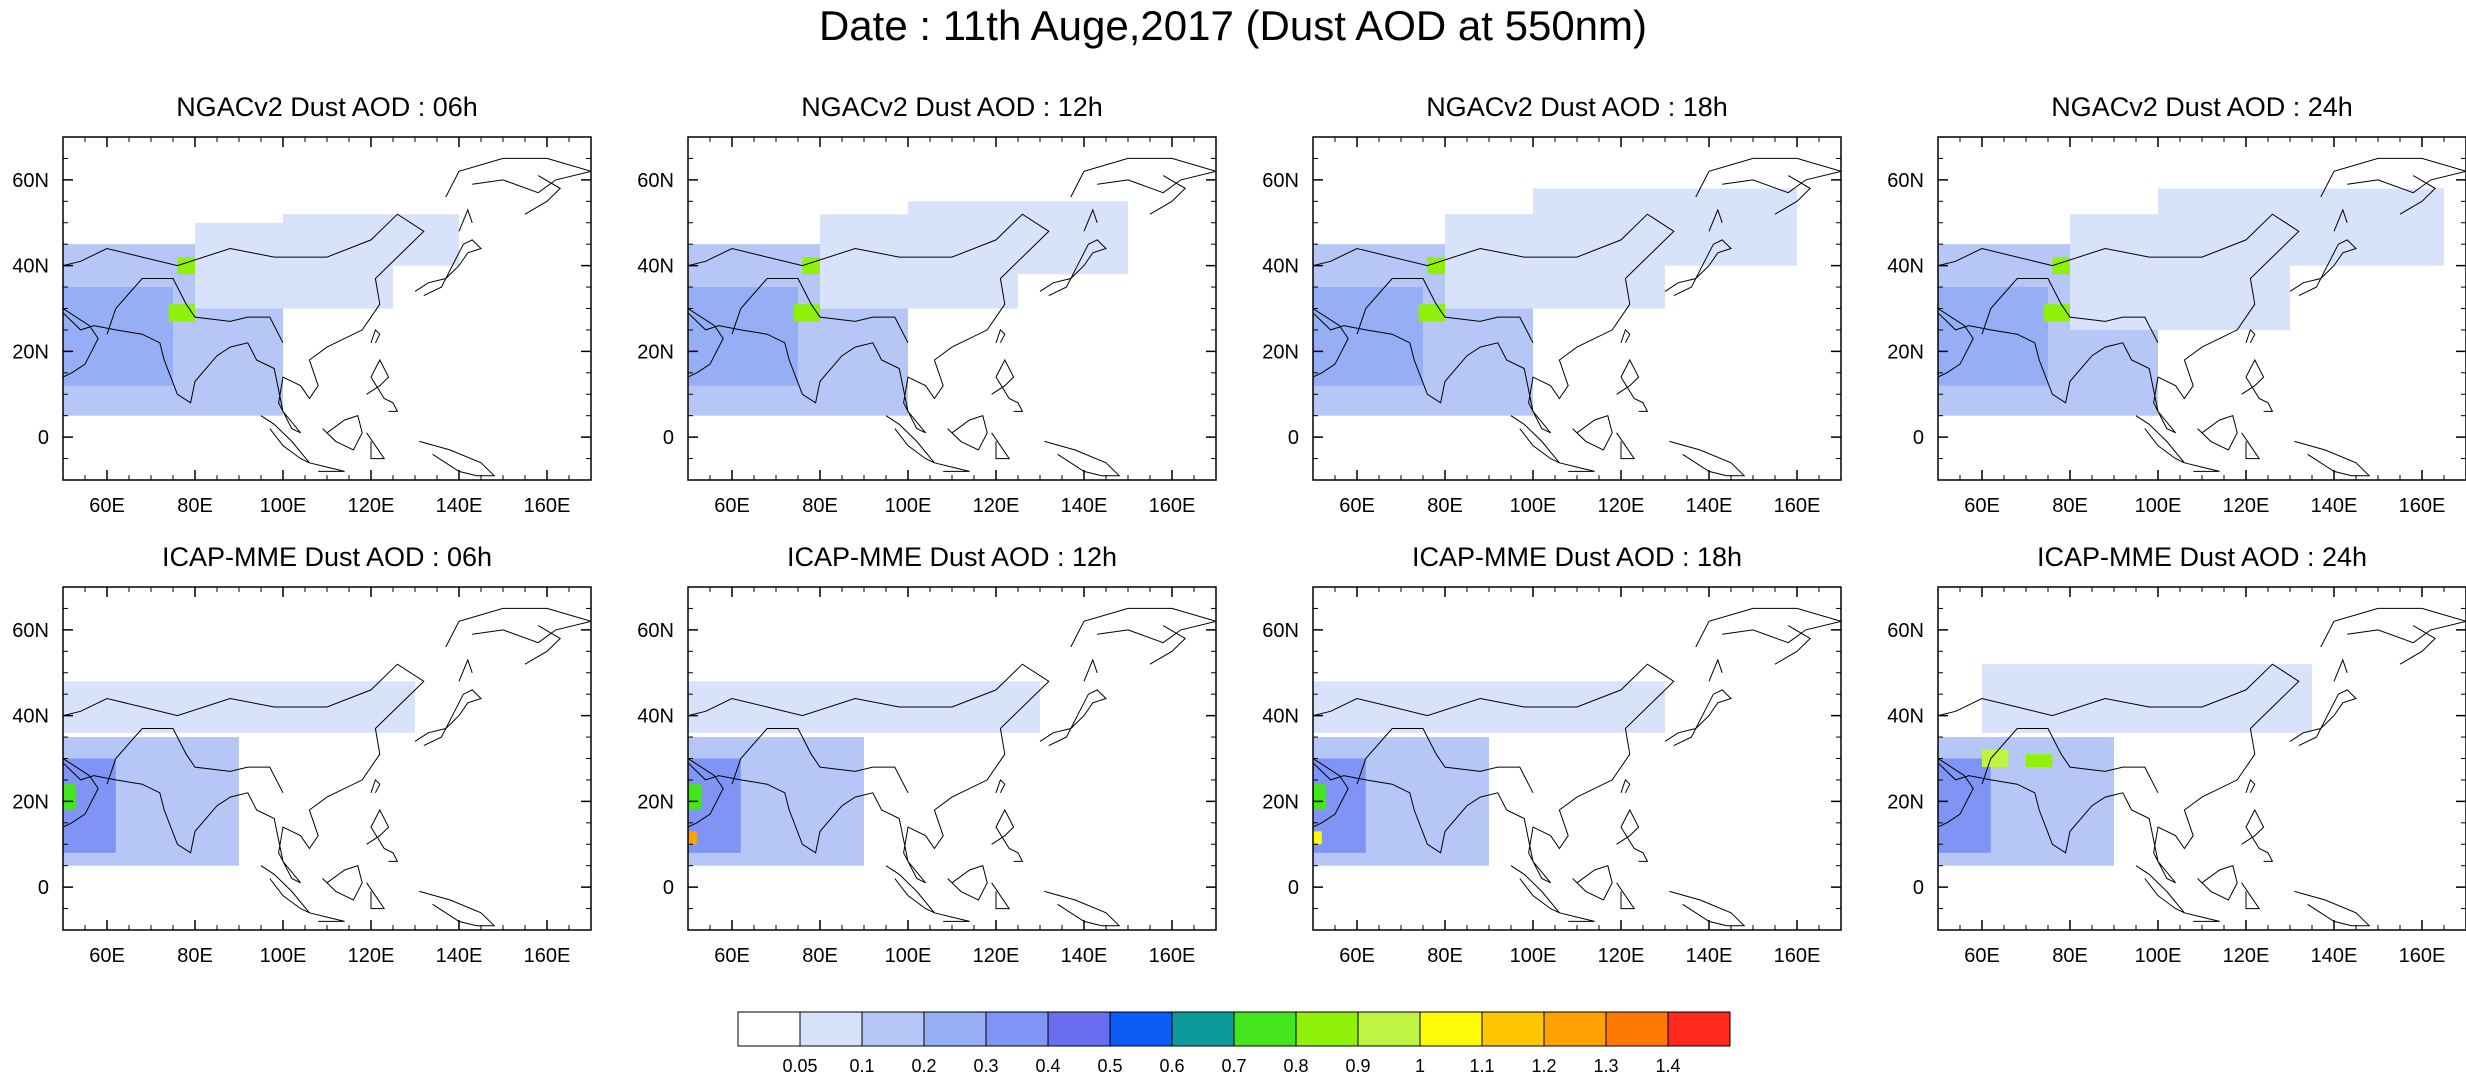 Image resolution: width=2466 pixels, height=1076 pixels. I want to click on lon-tick-label: 80E, so click(2070, 506).